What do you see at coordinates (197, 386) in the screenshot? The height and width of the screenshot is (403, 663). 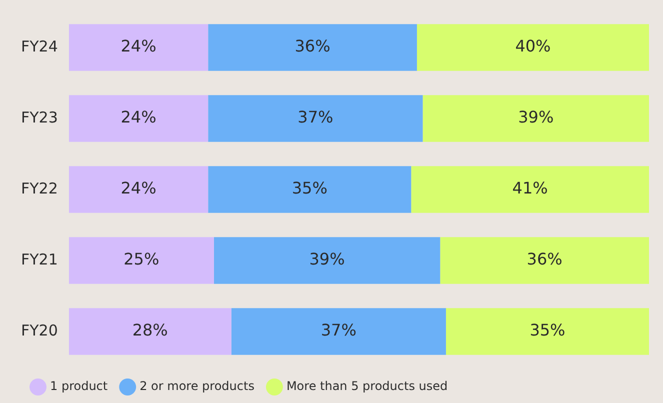 I see `legend-label: 2 or more products` at bounding box center [197, 386].